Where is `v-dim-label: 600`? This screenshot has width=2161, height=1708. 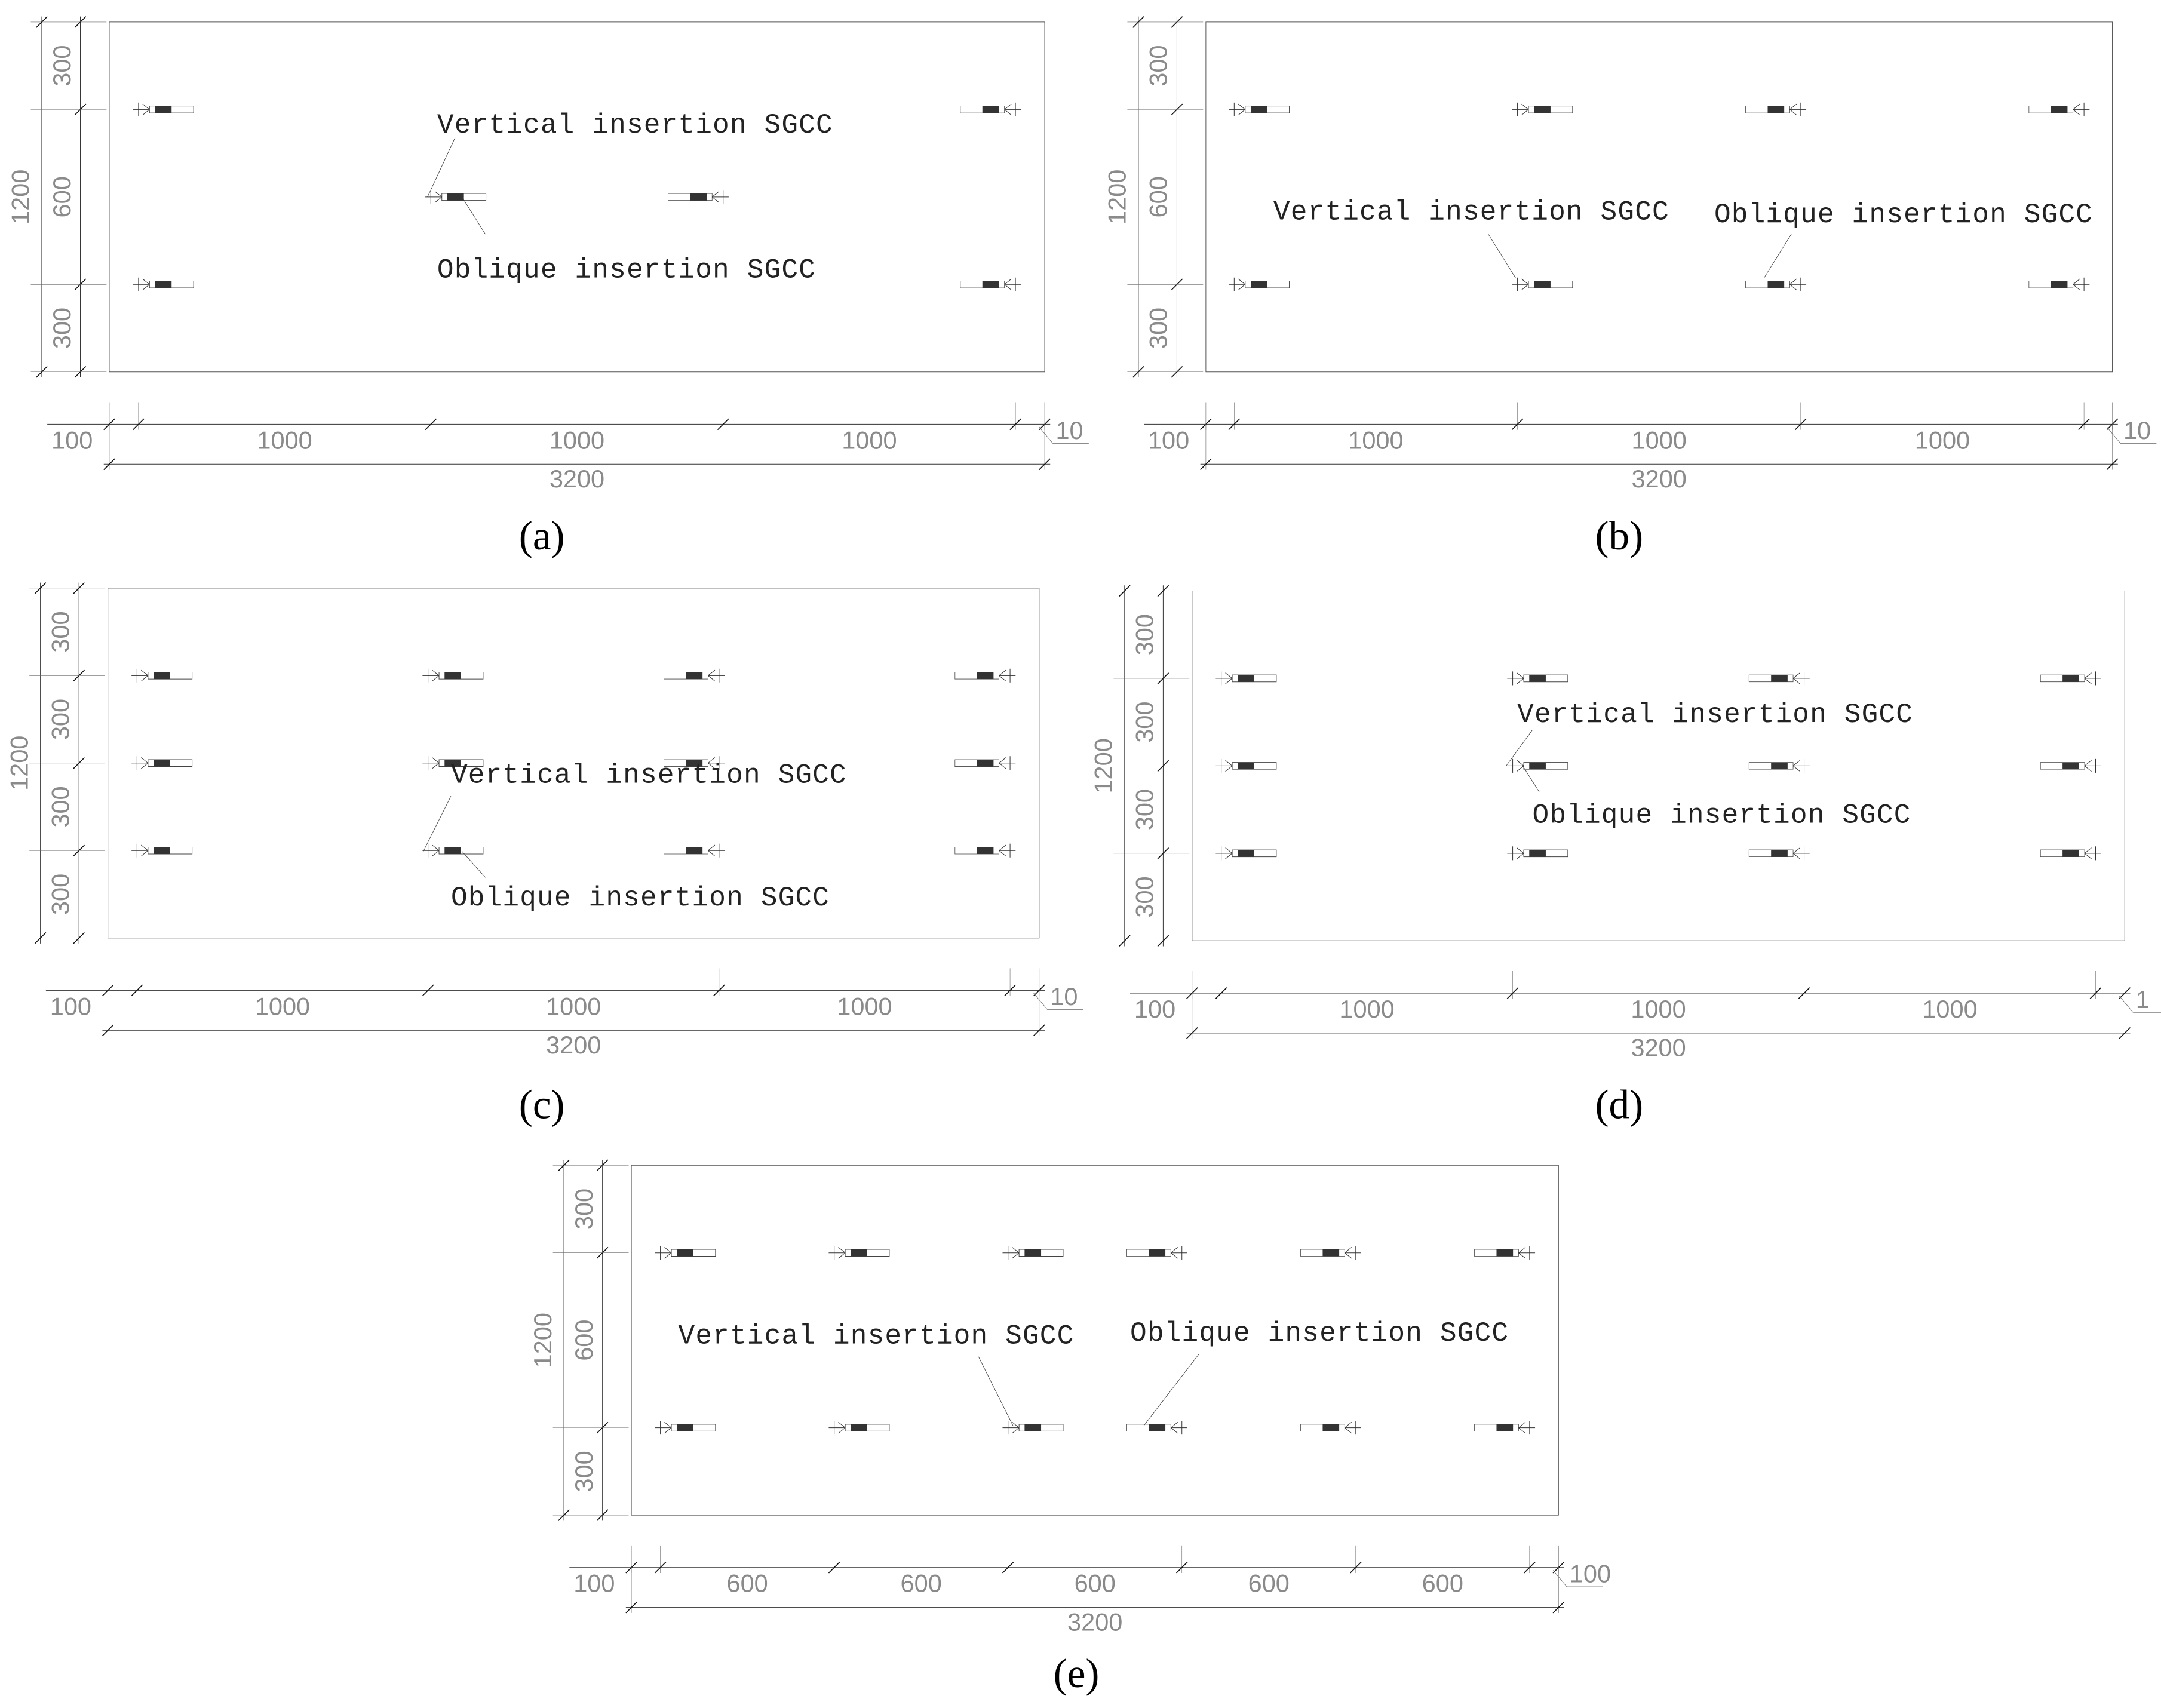 v-dim-label: 600 is located at coordinates (62, 197).